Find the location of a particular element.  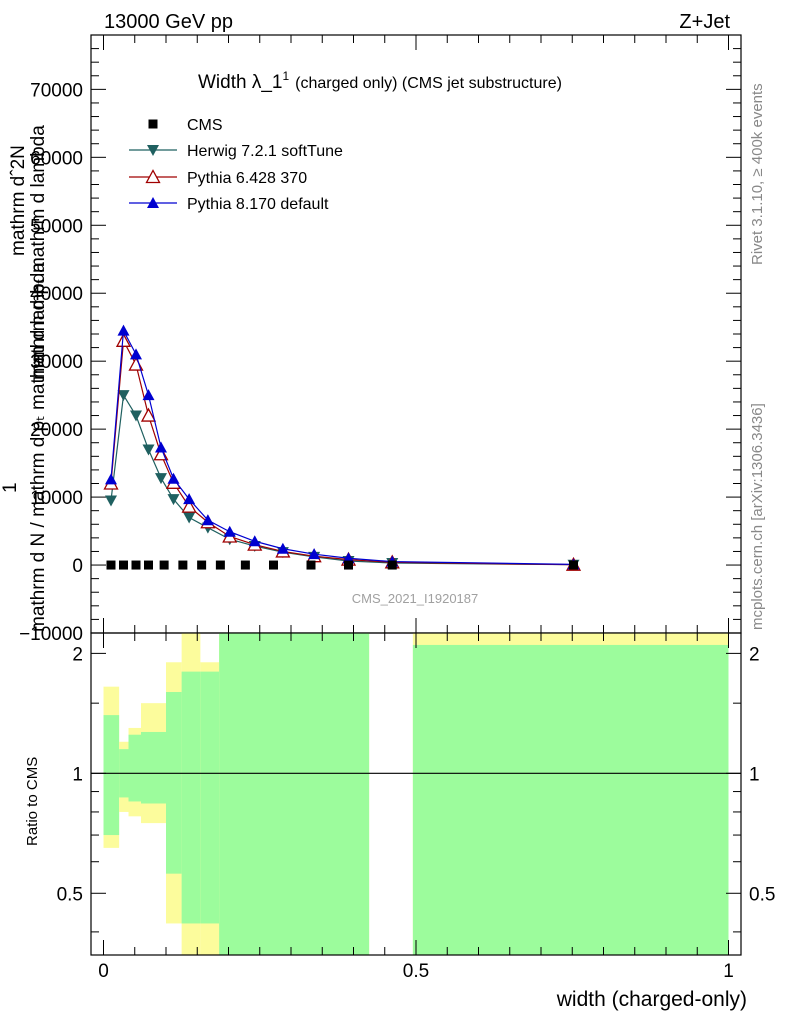

main-ytick-label: 60000 is located at coordinates (56, 158).